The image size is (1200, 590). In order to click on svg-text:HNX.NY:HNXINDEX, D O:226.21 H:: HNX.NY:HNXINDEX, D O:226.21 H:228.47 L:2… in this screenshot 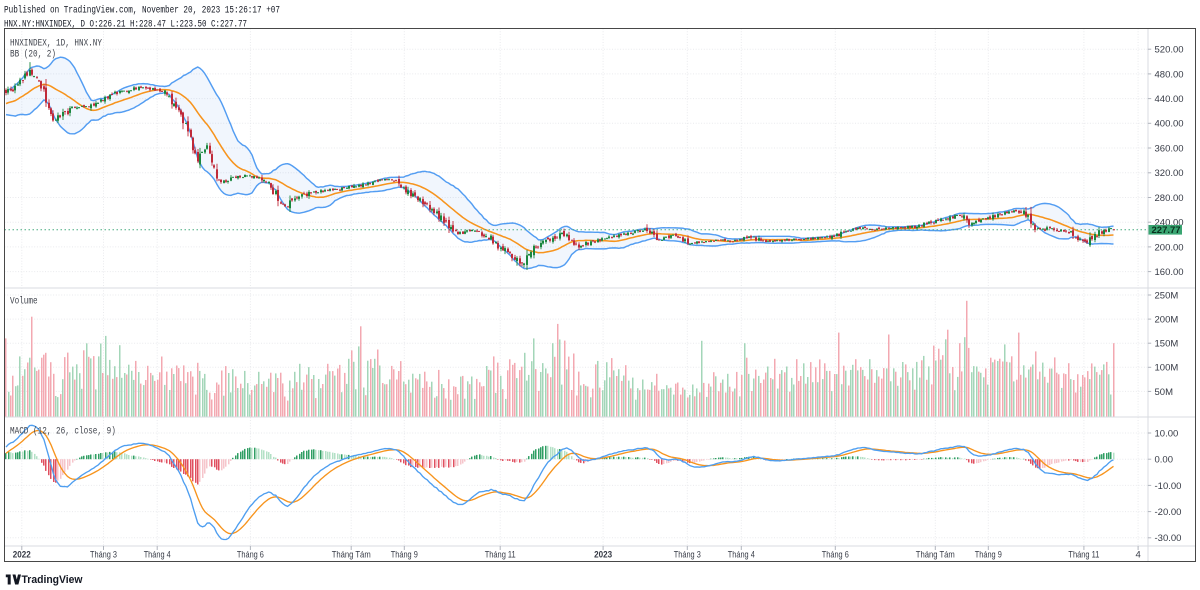, I will do `click(125, 25)`.